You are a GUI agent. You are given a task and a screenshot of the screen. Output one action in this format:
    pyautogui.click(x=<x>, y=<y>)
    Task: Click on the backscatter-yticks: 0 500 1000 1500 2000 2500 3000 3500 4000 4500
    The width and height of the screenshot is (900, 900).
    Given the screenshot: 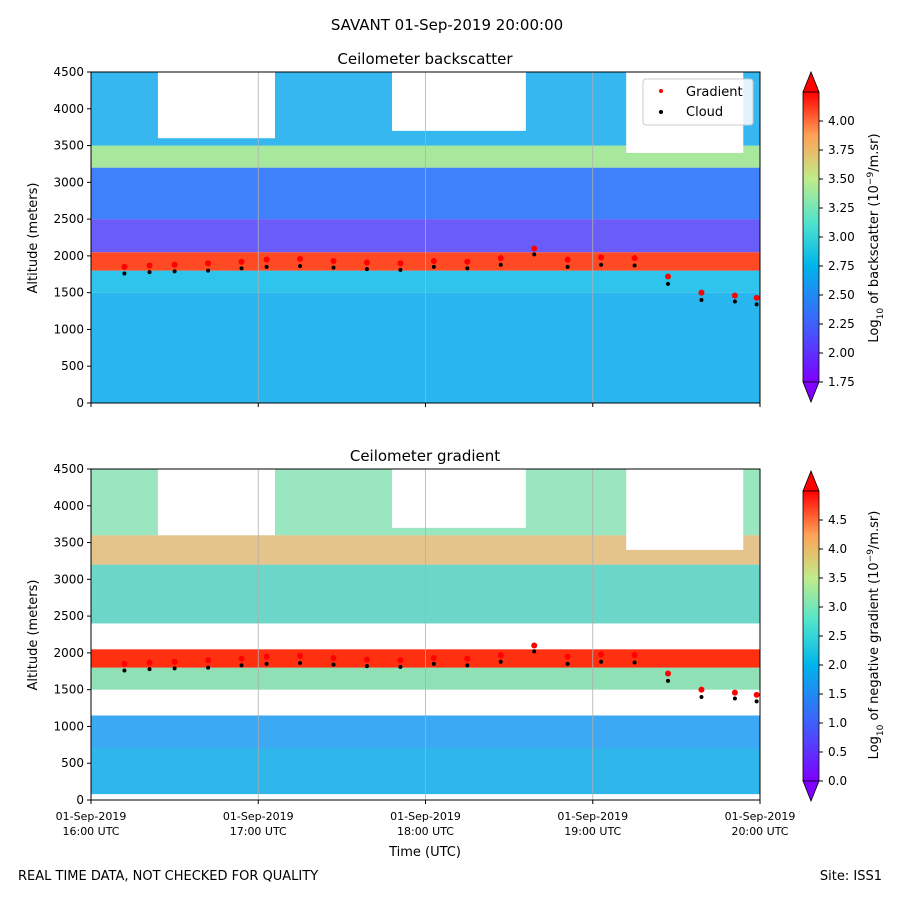 What is the action you would take?
    pyautogui.click(x=72, y=237)
    